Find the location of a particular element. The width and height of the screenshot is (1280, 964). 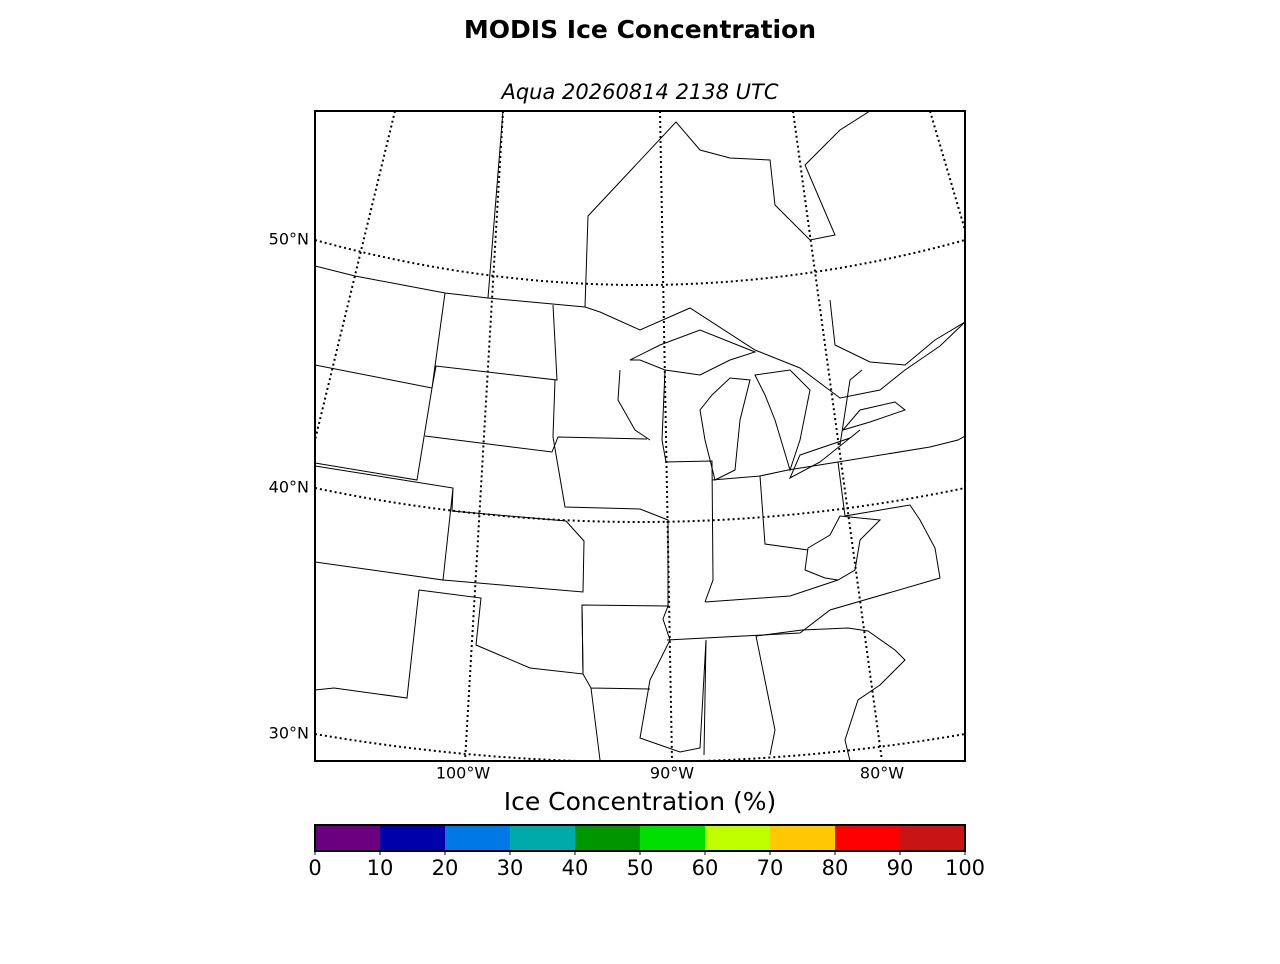

lon-label: 90°W is located at coordinates (672, 773).